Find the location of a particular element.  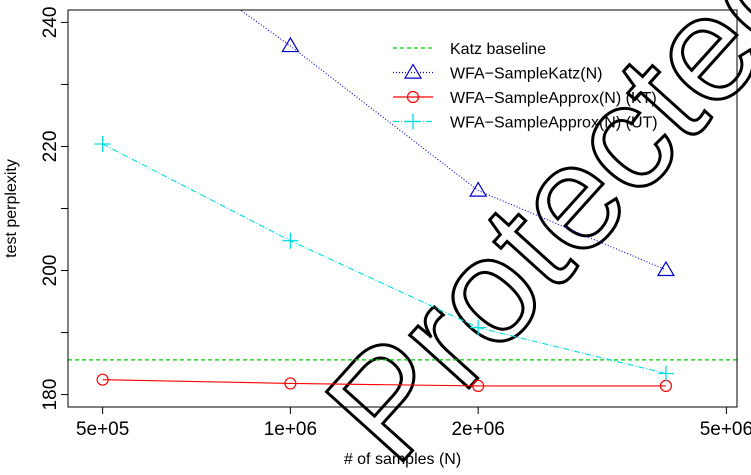

x-axis: 5e+05 1e+06 2e+06 5e+06 is located at coordinates (413, 423).